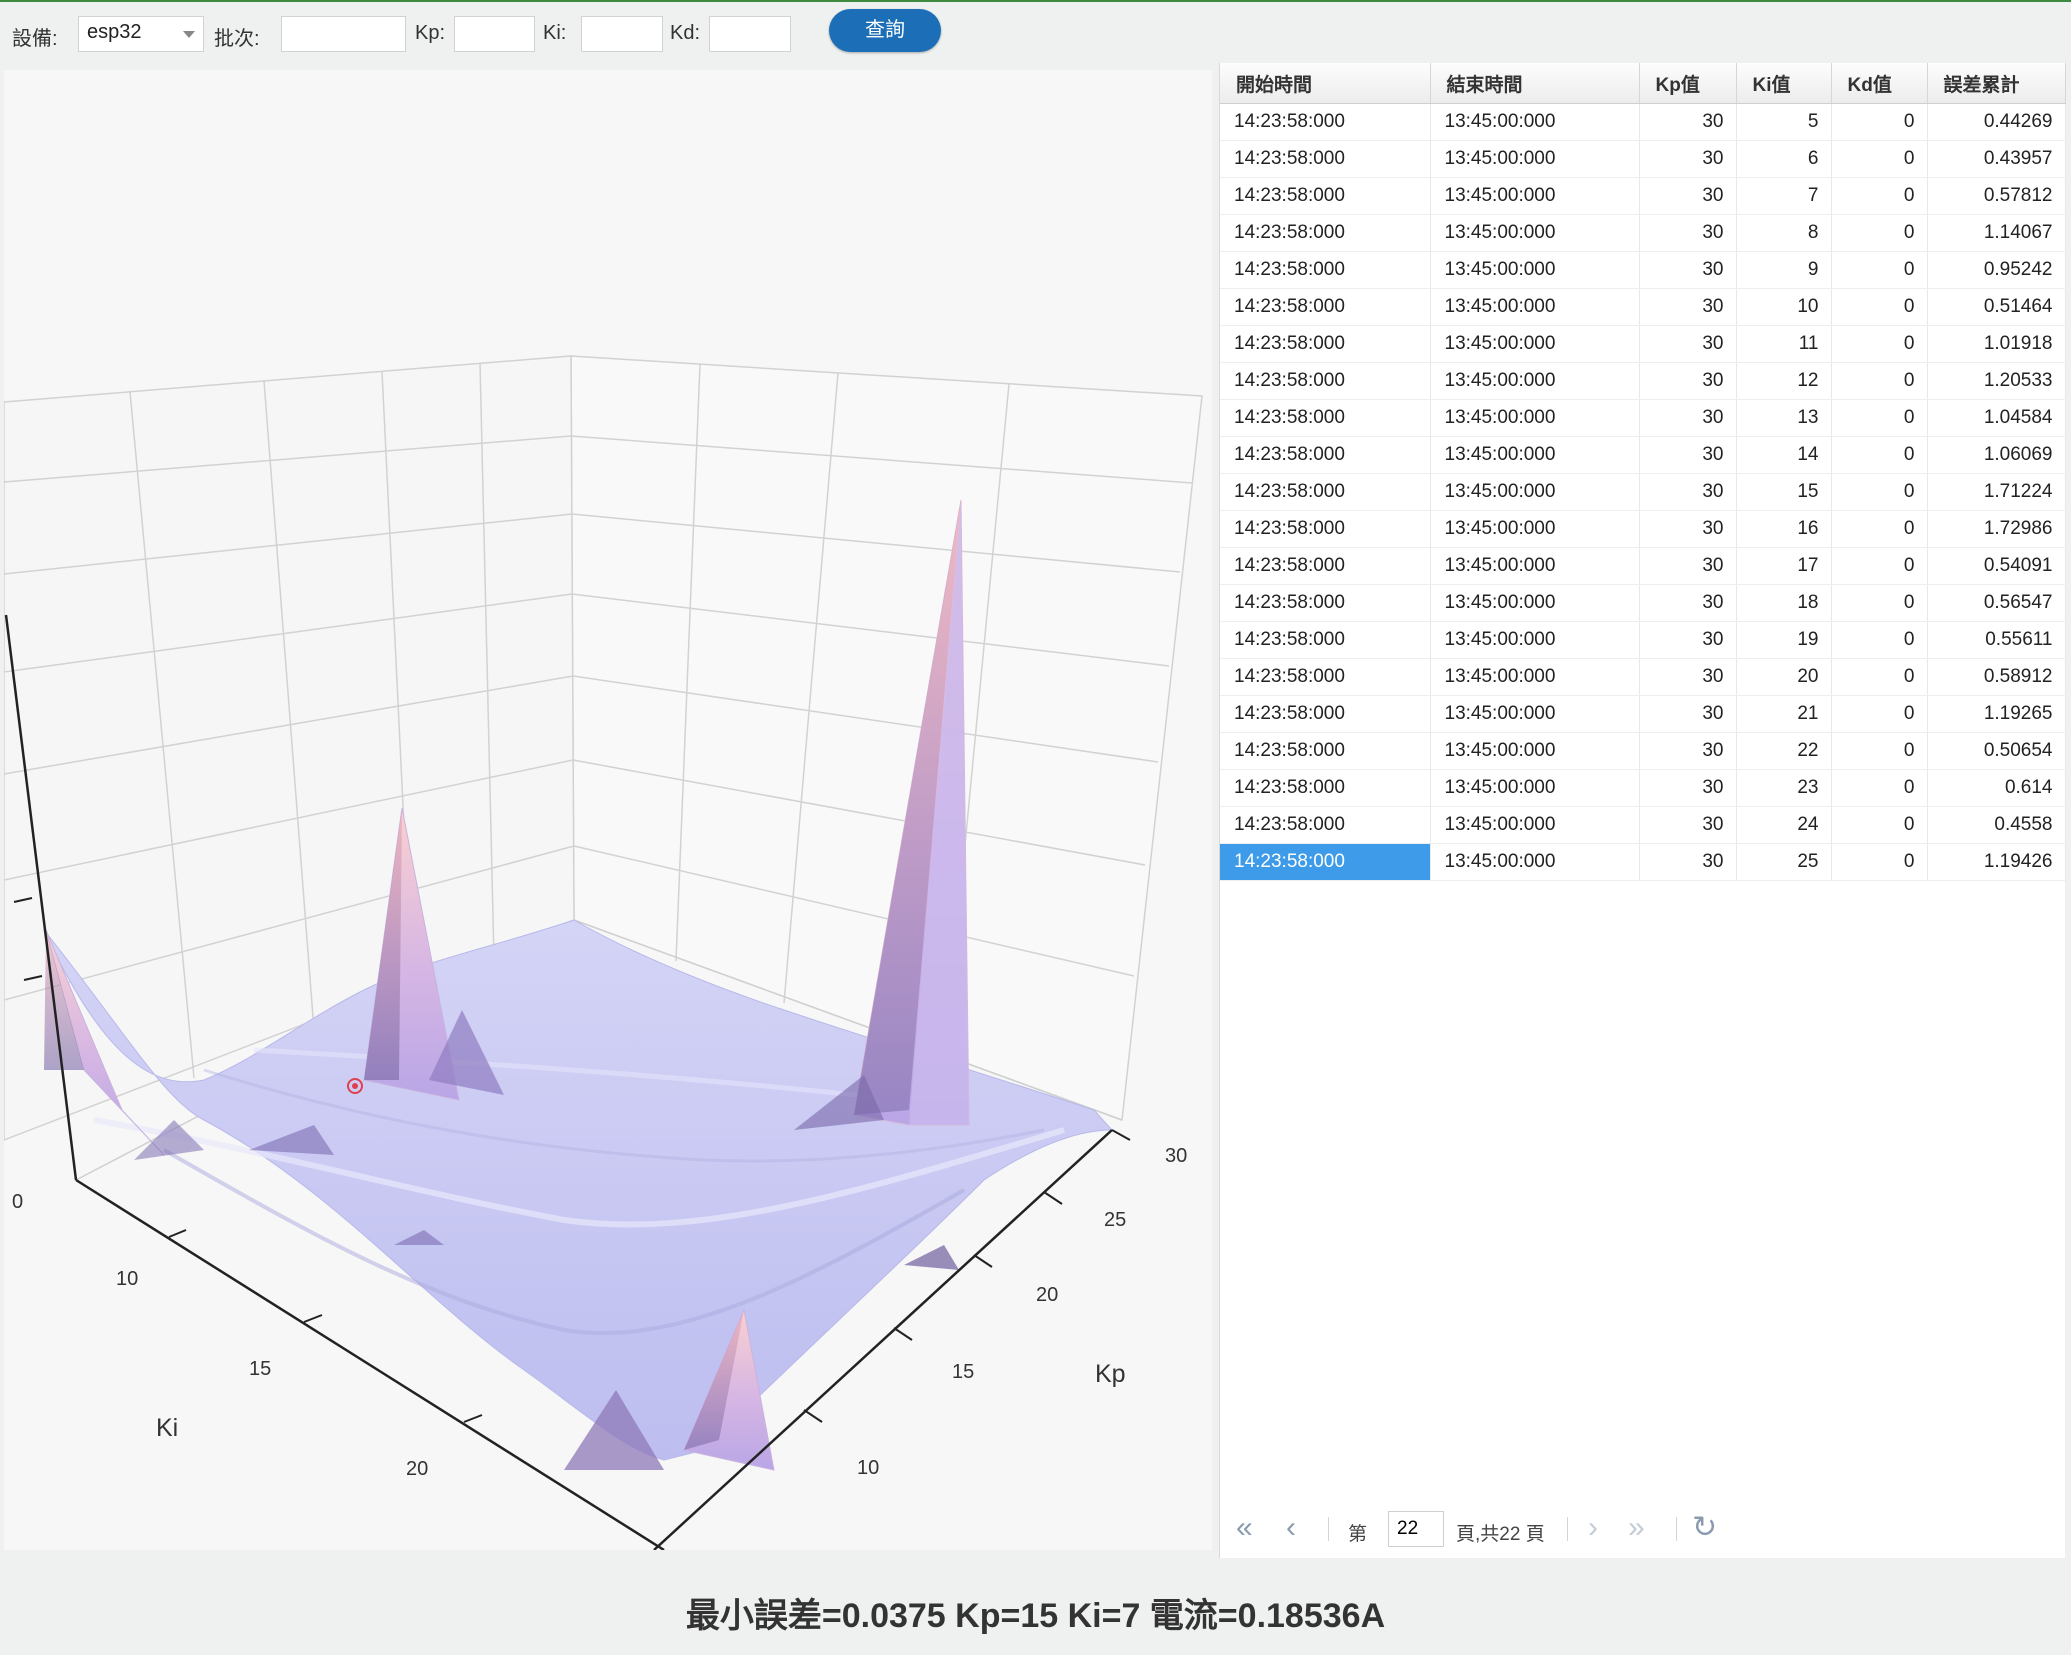  I want to click on table-row: 14:23:58:000 13:45:00:000 30 14 0 1.06069, so click(1643, 455).